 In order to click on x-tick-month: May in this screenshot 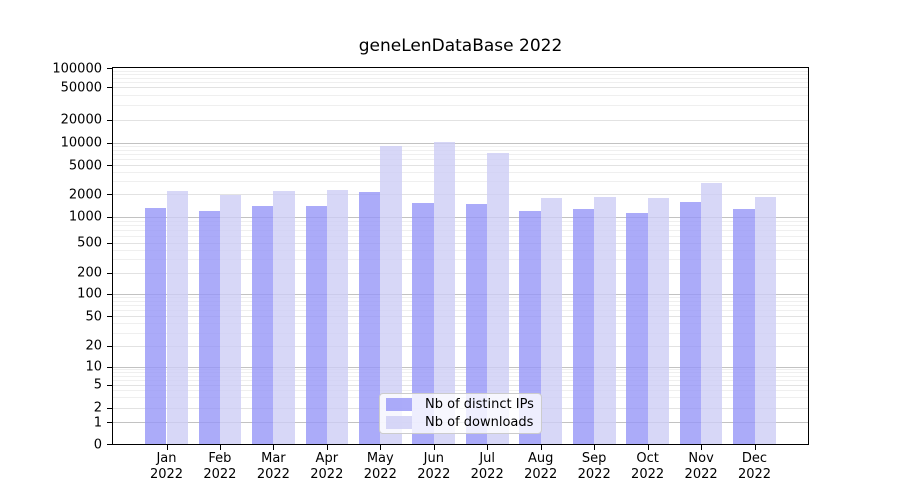, I will do `click(380, 458)`.